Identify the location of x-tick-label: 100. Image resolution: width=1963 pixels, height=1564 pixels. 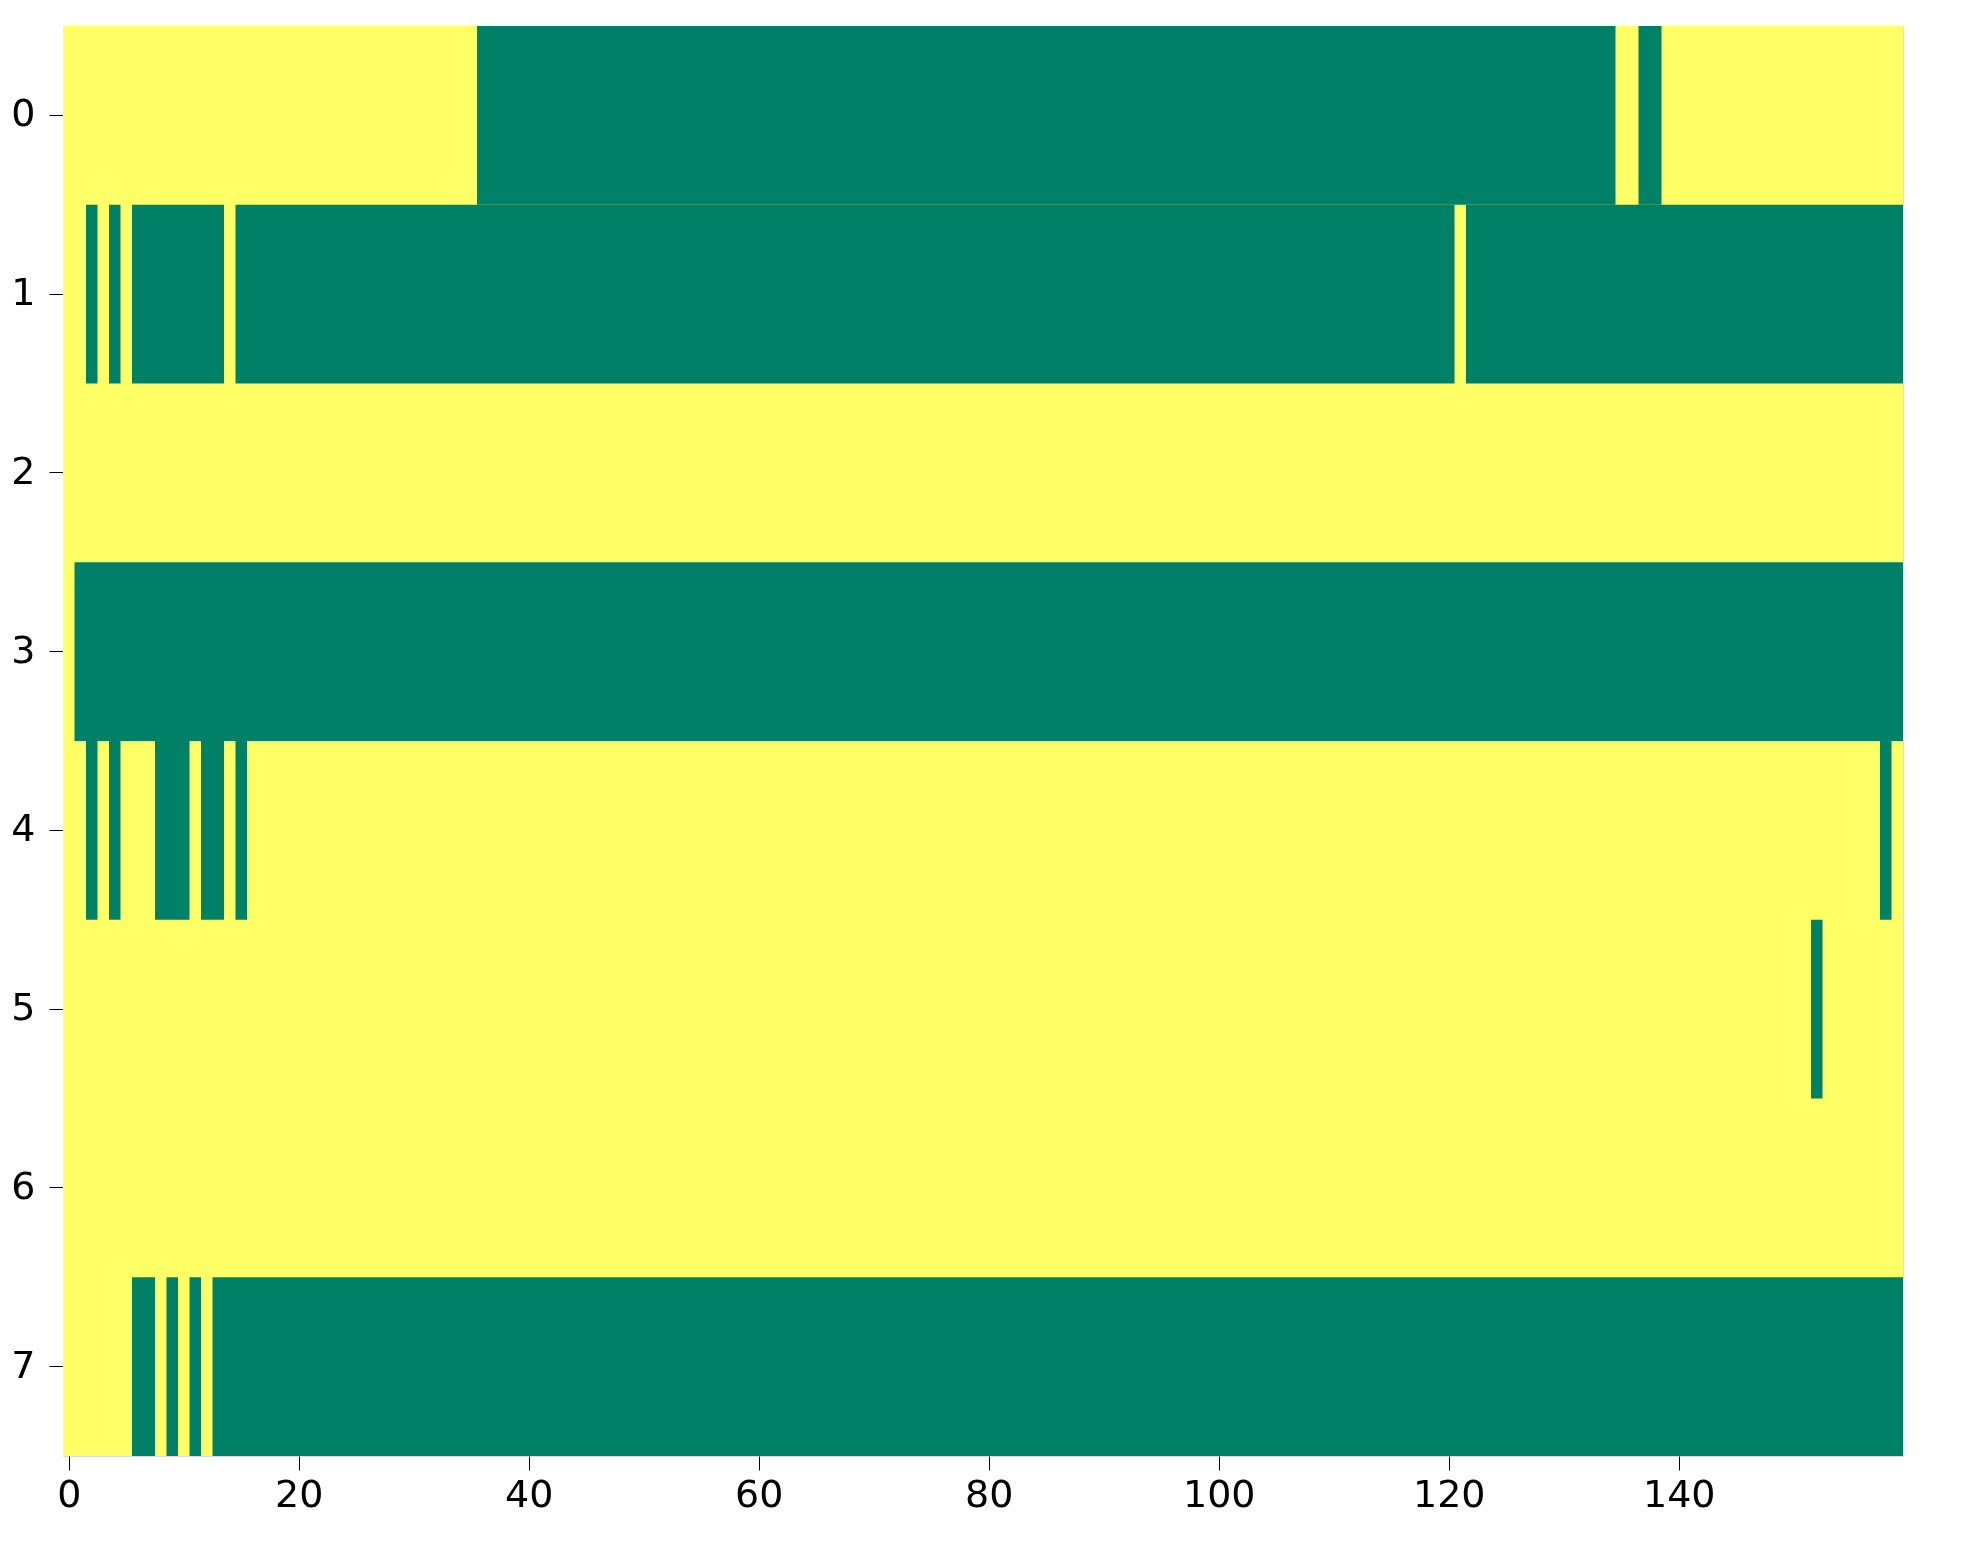
(1219, 1493).